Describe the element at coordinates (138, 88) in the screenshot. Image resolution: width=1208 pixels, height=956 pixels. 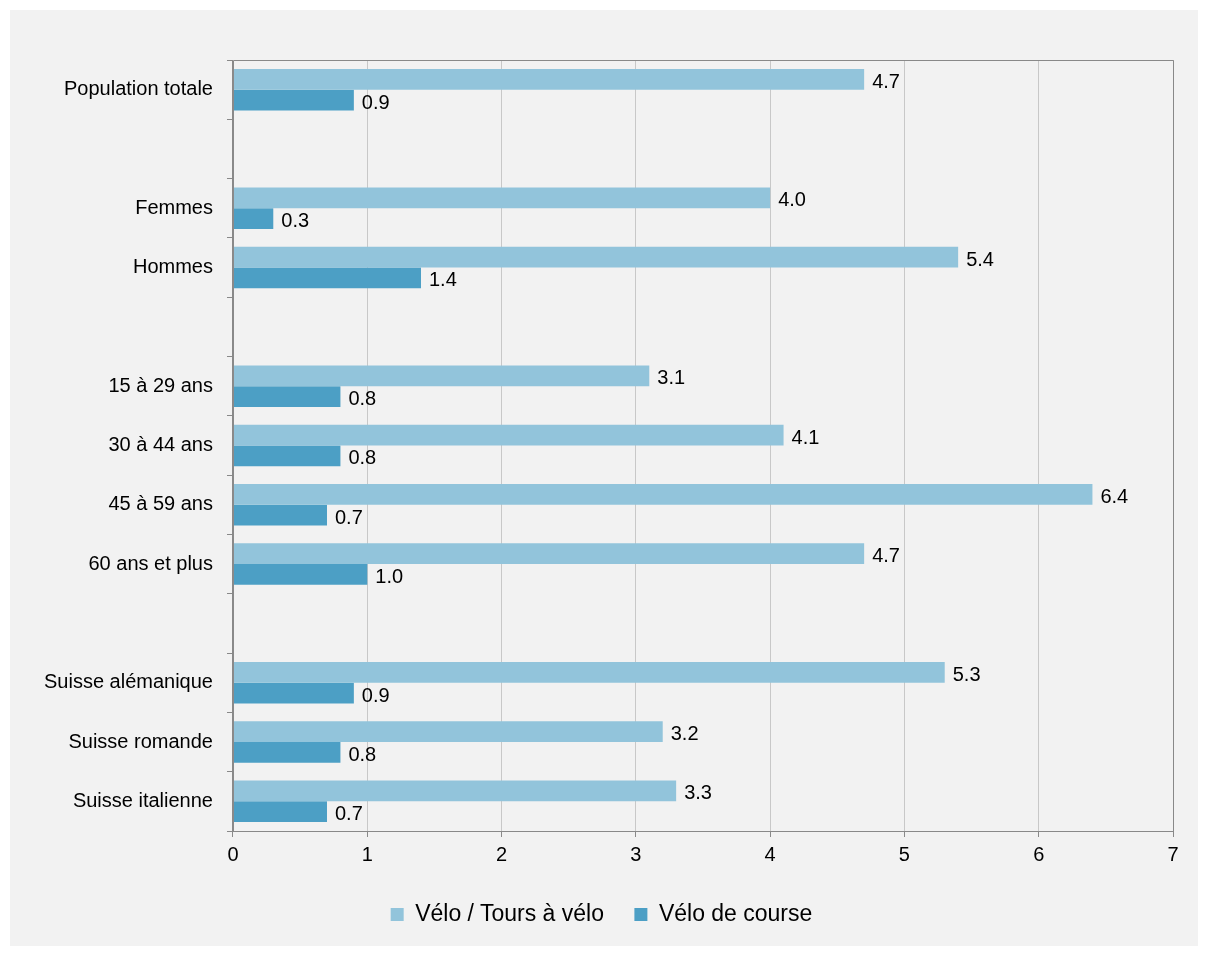
I see `y-tick-label: Population totale` at that location.